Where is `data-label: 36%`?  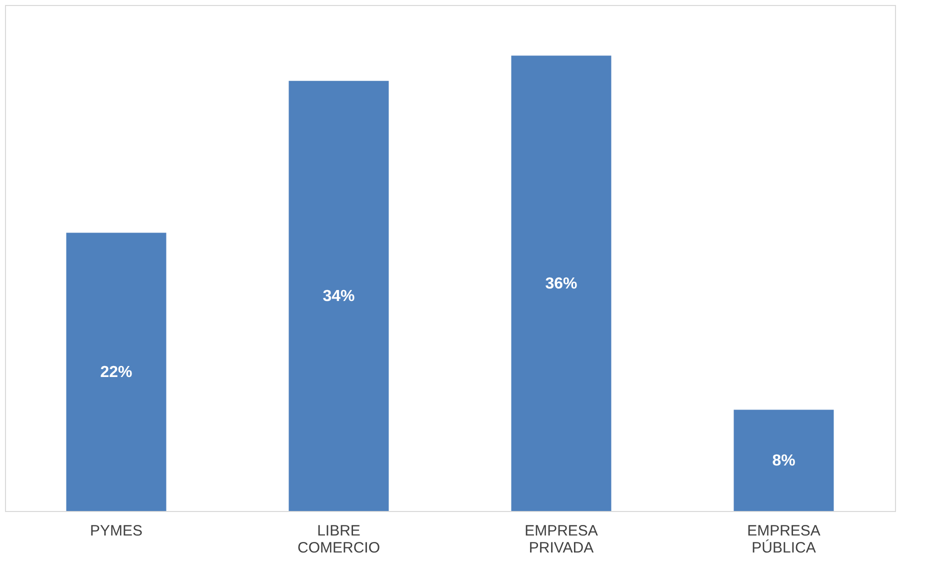
data-label: 36% is located at coordinates (561, 283).